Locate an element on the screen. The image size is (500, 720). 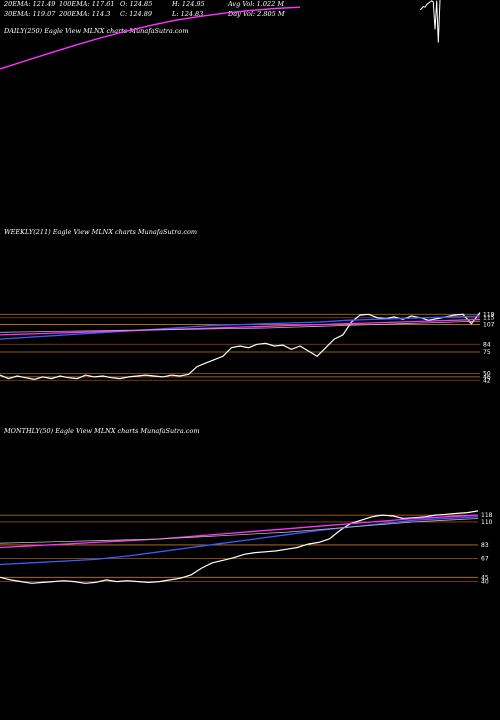
stat-ema30: 30EMA: 119.07 is located at coordinates (30, 14).